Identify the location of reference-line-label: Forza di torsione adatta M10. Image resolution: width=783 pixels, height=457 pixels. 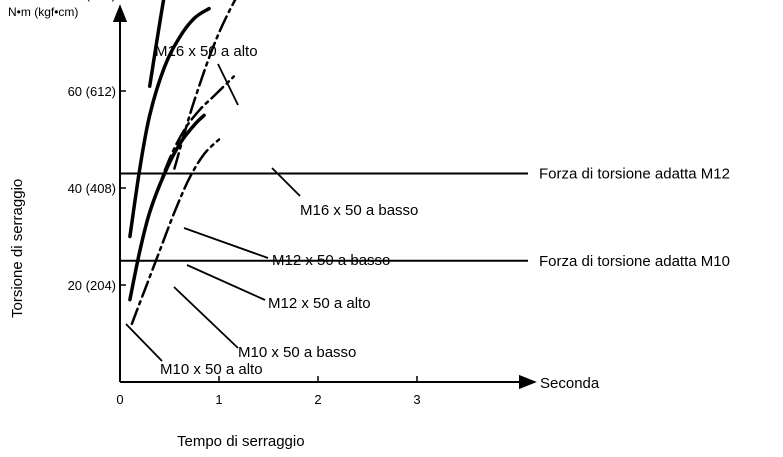
(634, 261).